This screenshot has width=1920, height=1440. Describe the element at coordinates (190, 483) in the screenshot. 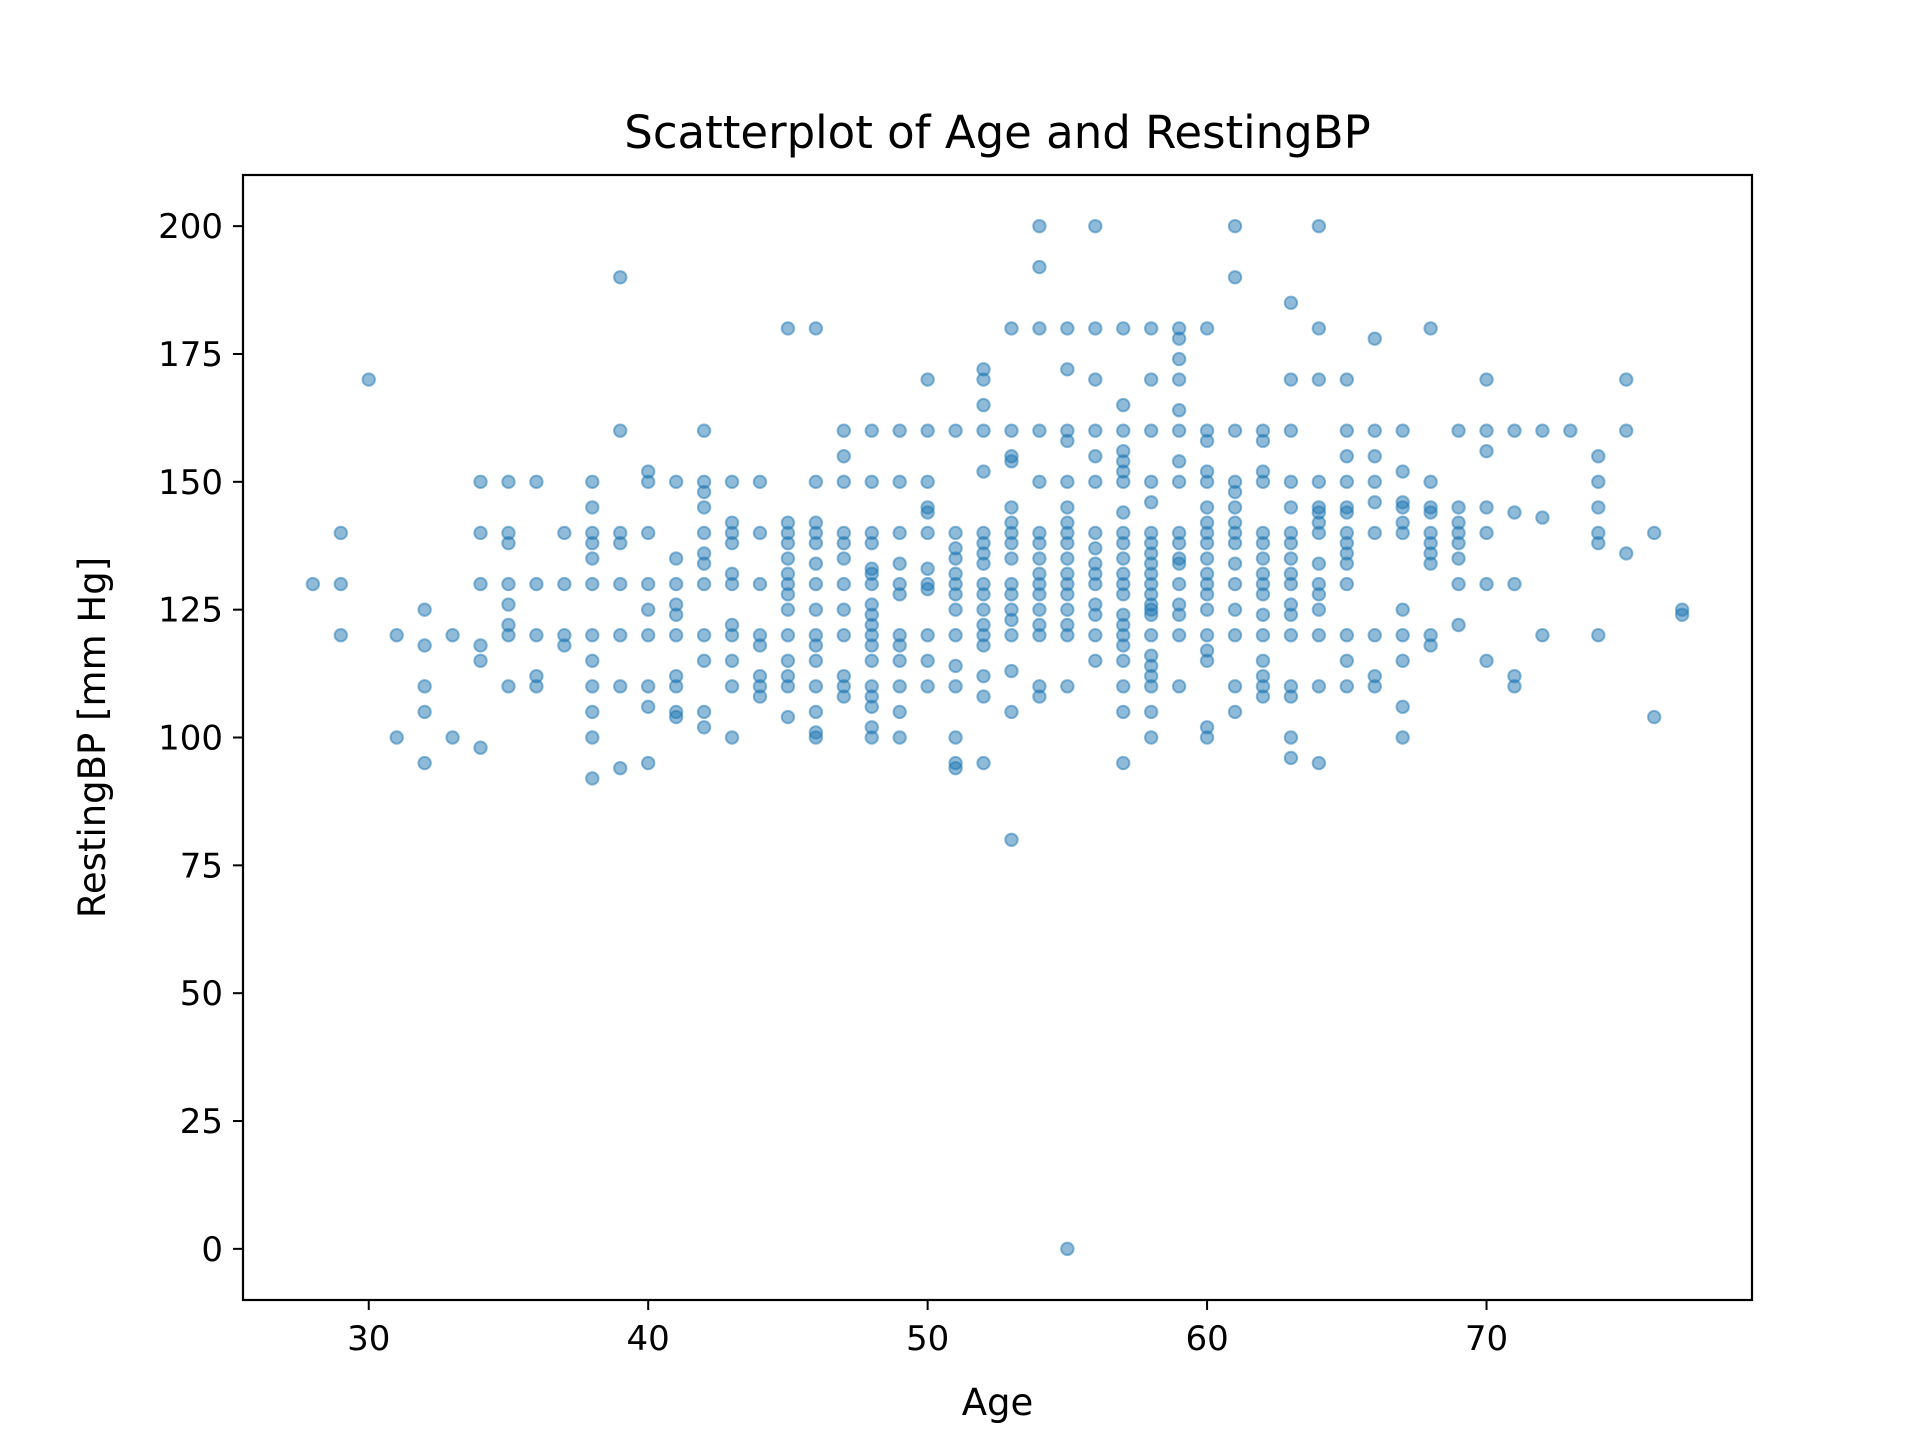

I see `y-tick-label: 150` at that location.